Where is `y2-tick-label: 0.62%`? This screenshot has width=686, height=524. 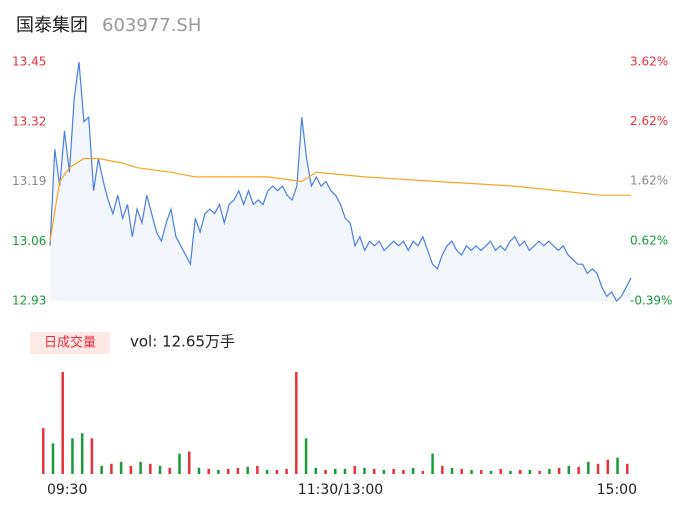 y2-tick-label: 0.62% is located at coordinates (649, 240).